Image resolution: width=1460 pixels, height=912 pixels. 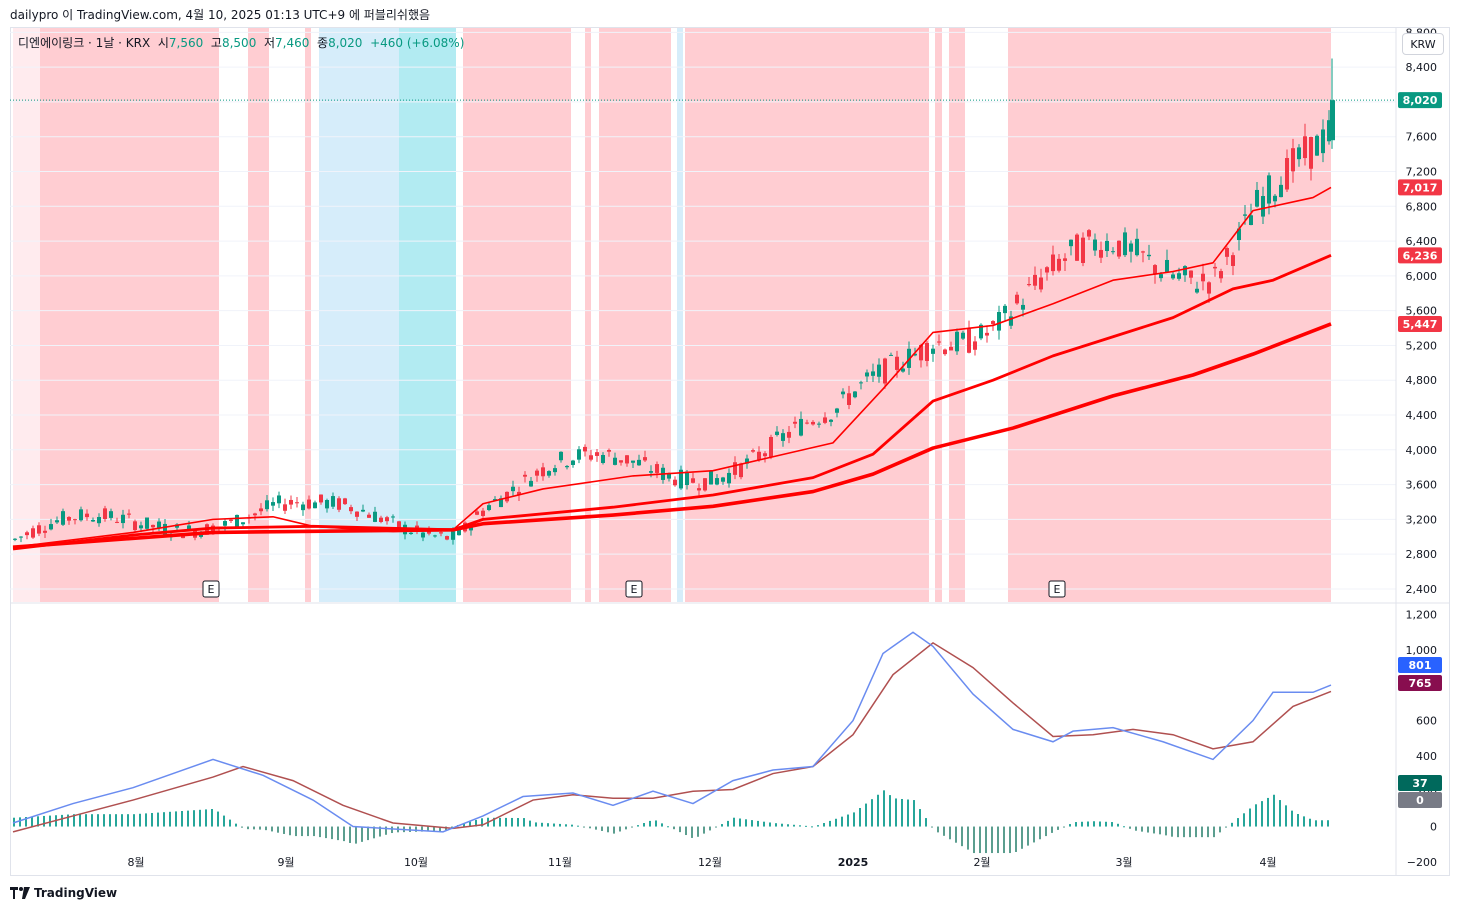 I want to click on time-tick-label: 8월, so click(x=135, y=862).